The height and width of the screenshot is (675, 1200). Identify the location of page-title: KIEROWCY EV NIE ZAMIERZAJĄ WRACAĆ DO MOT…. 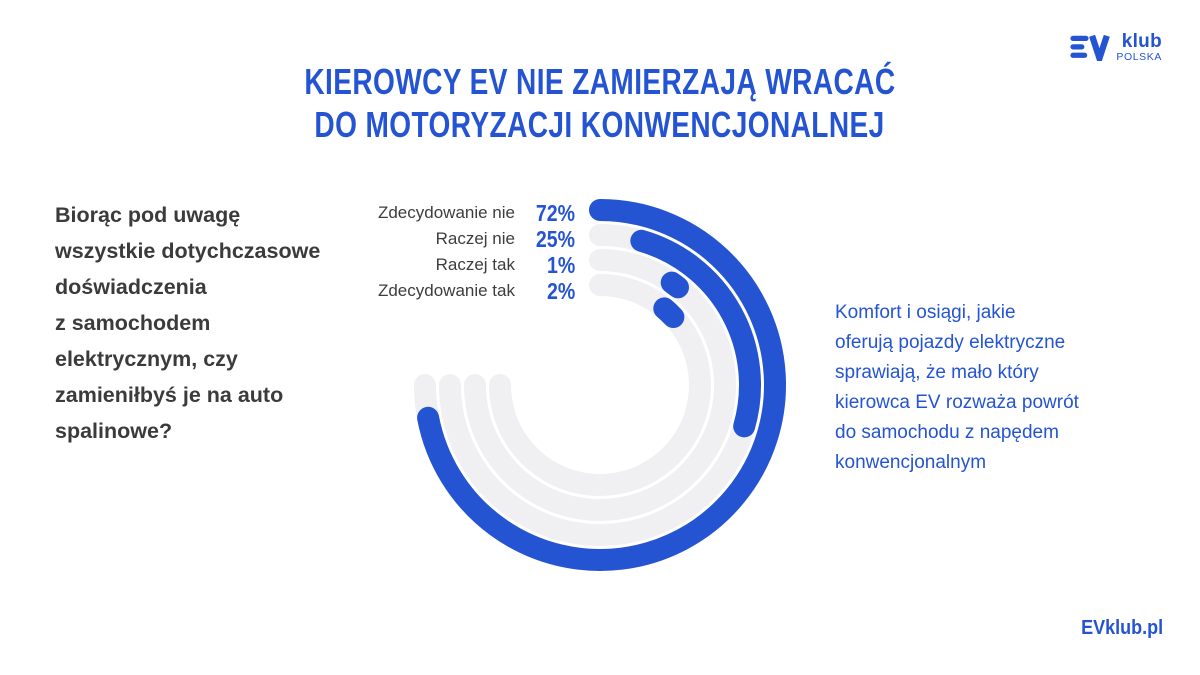
(600, 103).